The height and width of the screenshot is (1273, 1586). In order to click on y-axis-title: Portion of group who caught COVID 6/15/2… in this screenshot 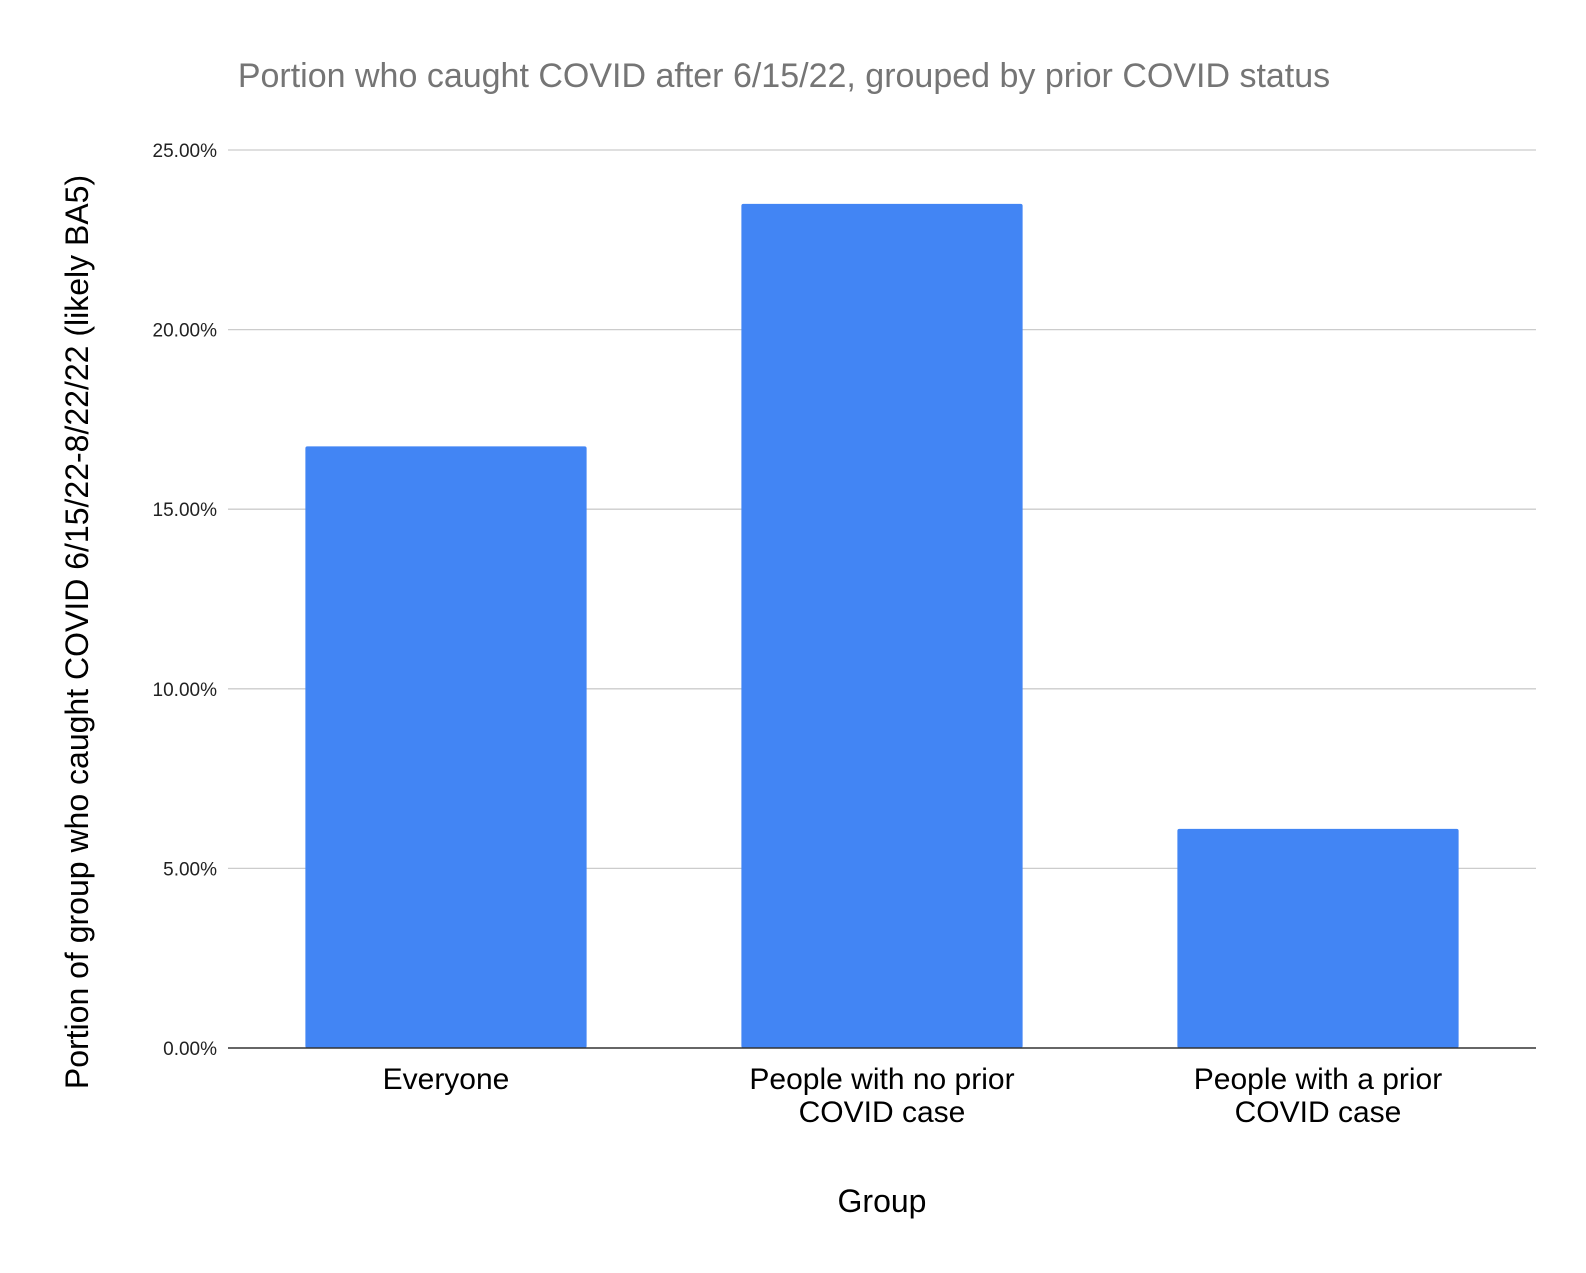, I will do `click(77, 632)`.